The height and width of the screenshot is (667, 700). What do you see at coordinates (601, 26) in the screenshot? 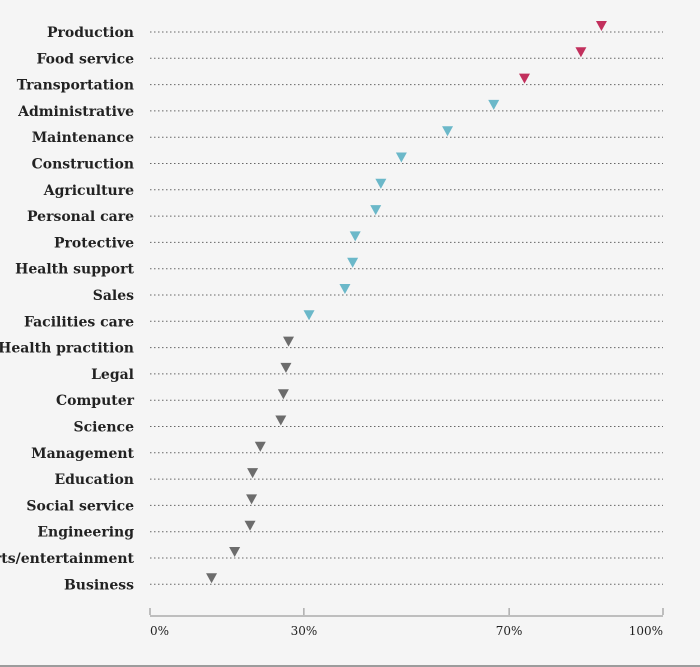
I see `marker-production` at bounding box center [601, 26].